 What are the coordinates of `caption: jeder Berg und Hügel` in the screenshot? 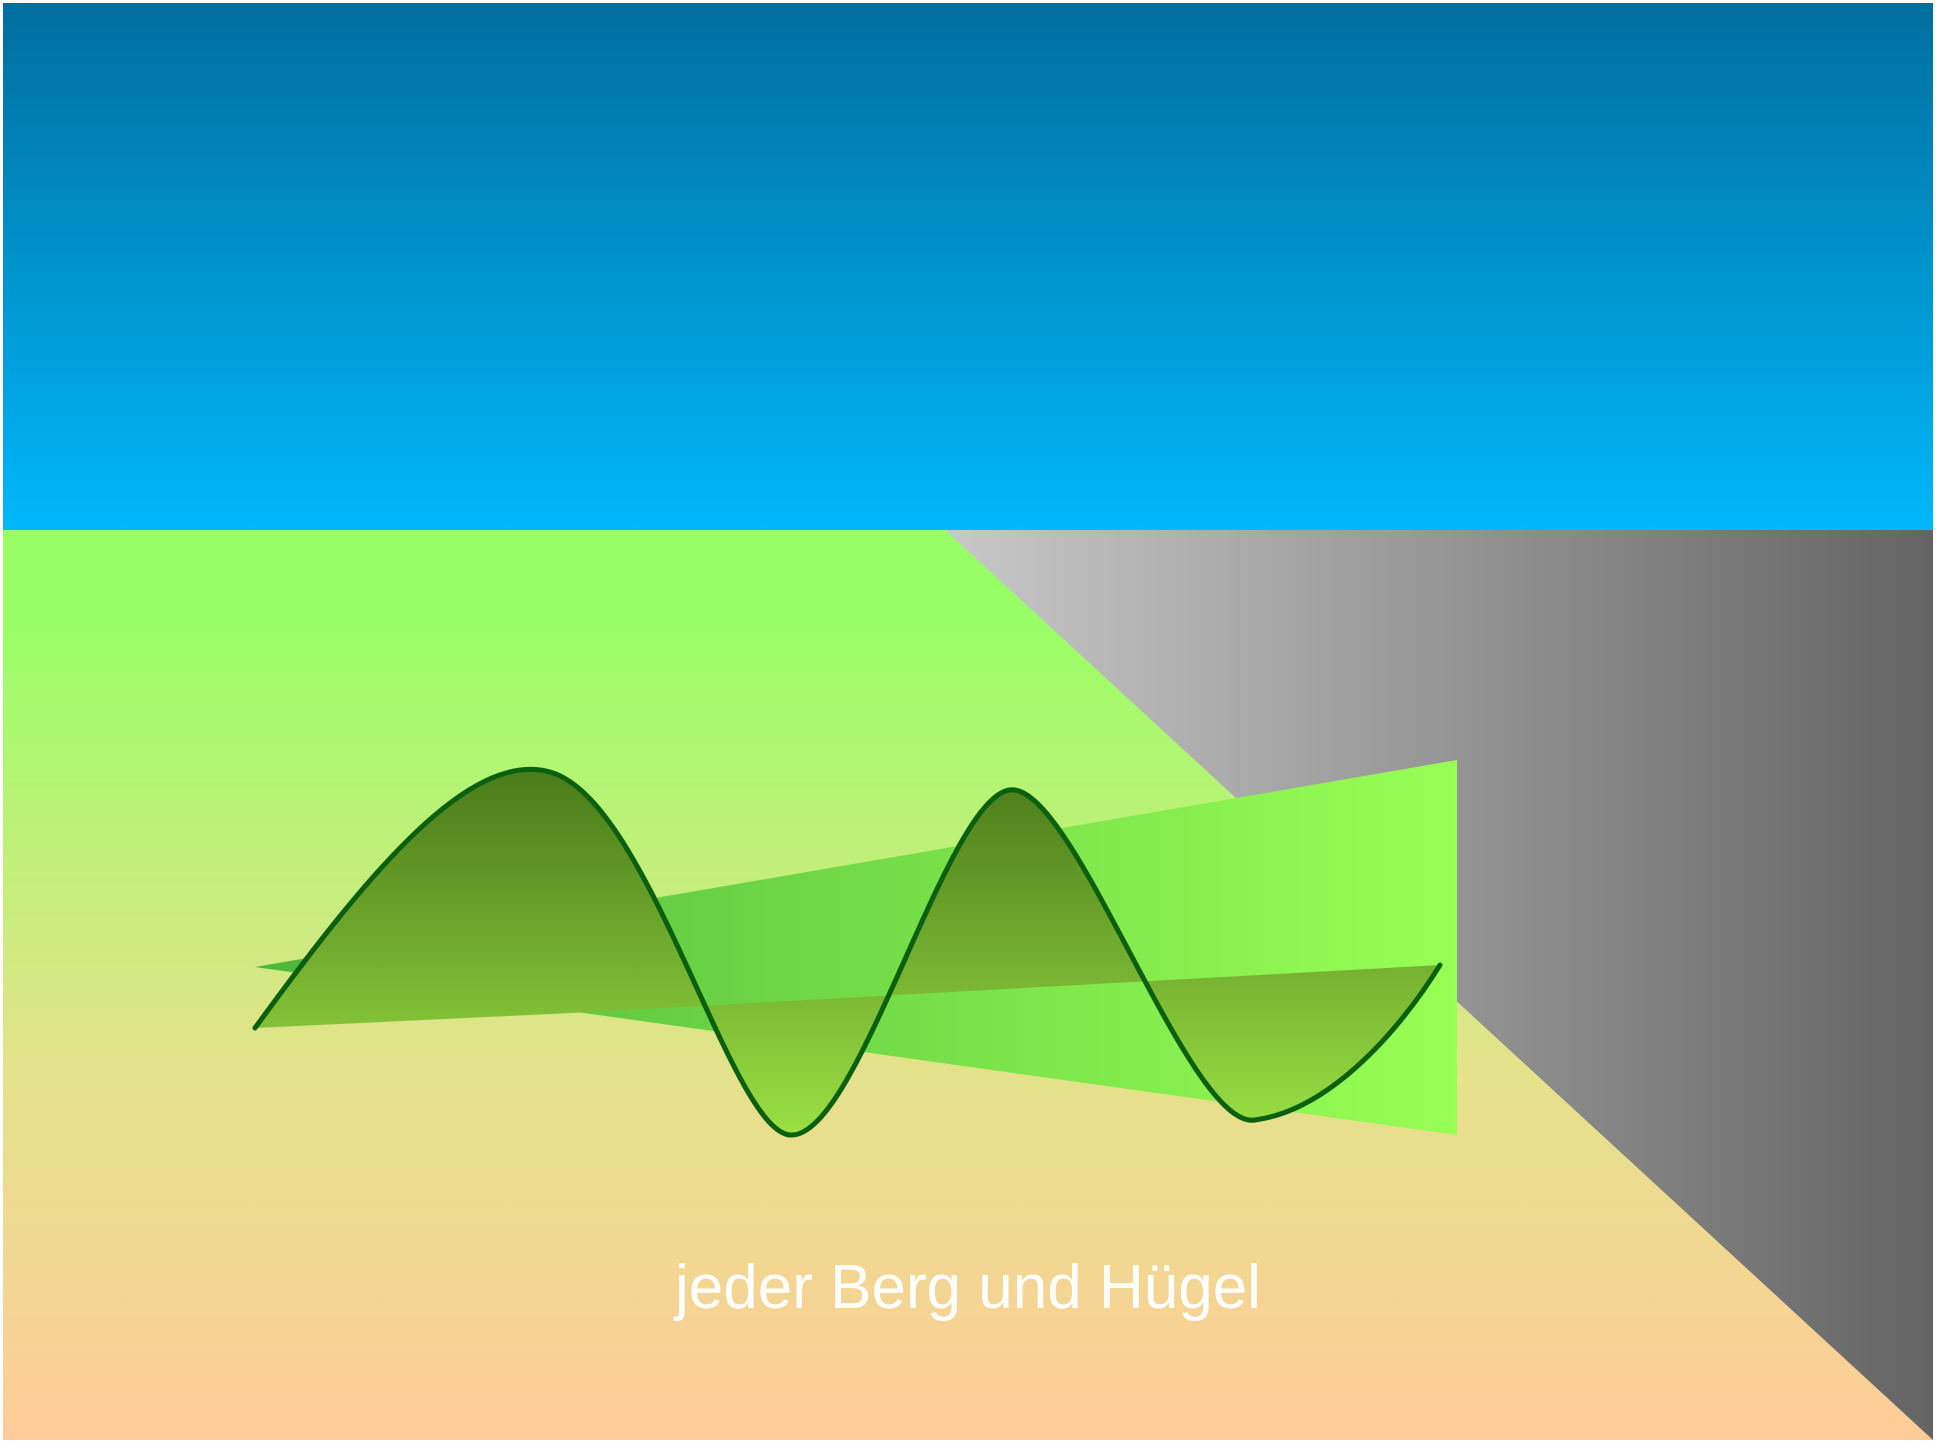 It's located at (967, 1287).